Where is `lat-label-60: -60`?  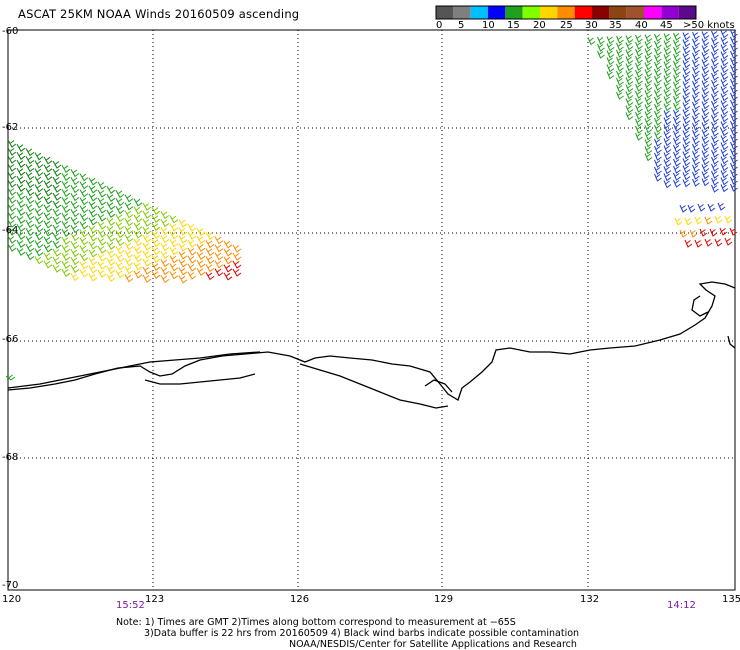 lat-label-60: -60 is located at coordinates (10, 31).